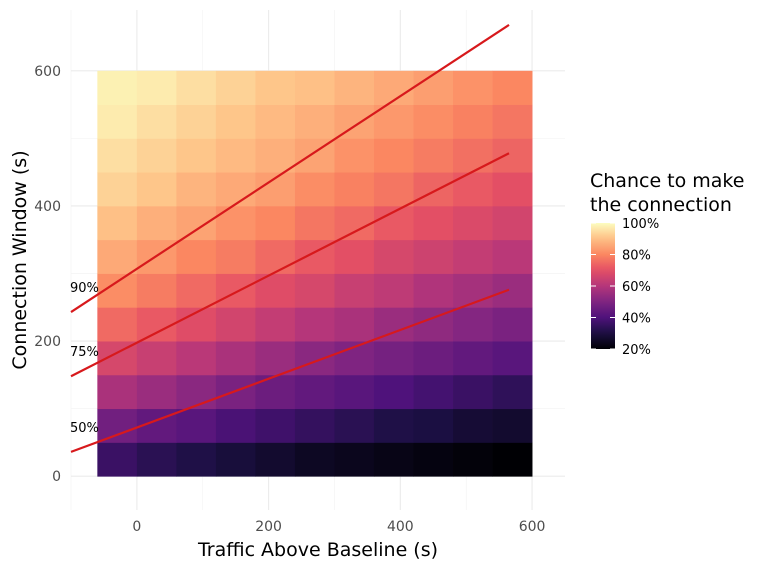 The image size is (761, 568). Describe the element at coordinates (56, 477) in the screenshot. I see `y-tick-label: 0` at that location.